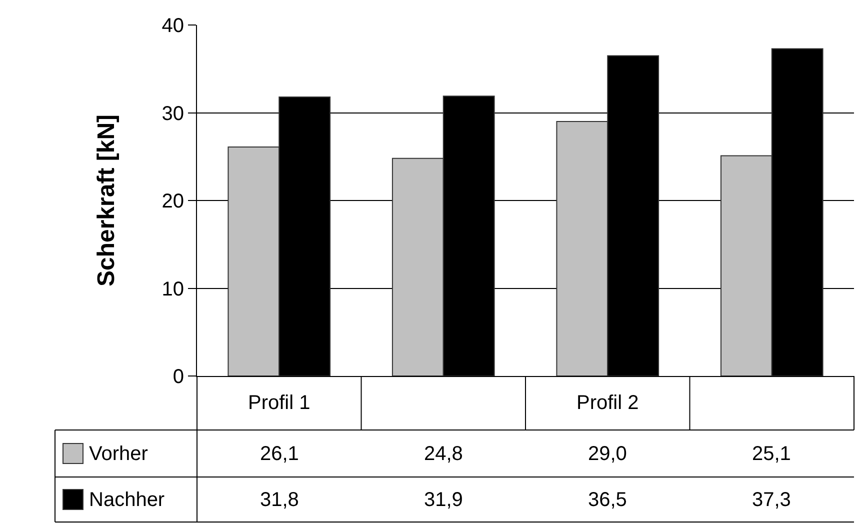  What do you see at coordinates (607, 403) in the screenshot?
I see `x-tick-label: Profil 2` at bounding box center [607, 403].